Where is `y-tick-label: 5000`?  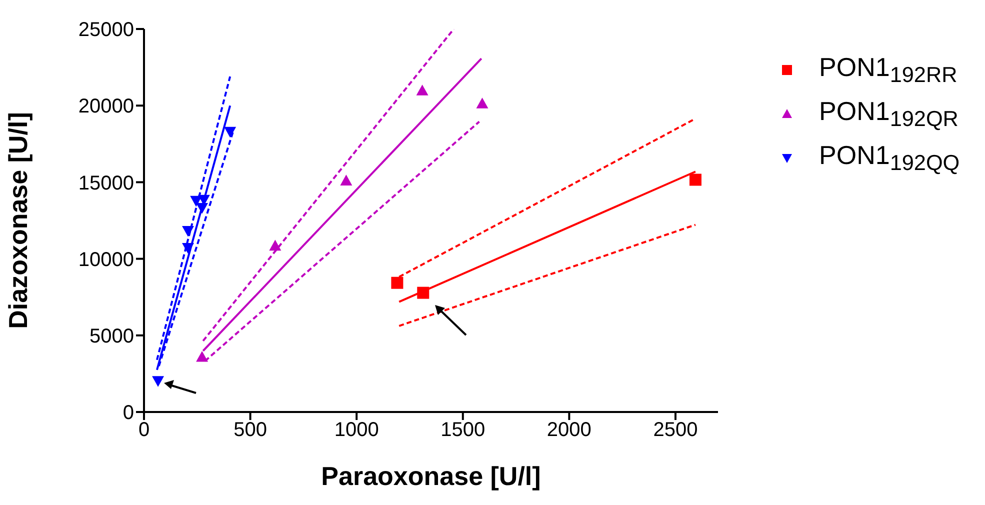 y-tick-label: 5000 is located at coordinates (112, 337).